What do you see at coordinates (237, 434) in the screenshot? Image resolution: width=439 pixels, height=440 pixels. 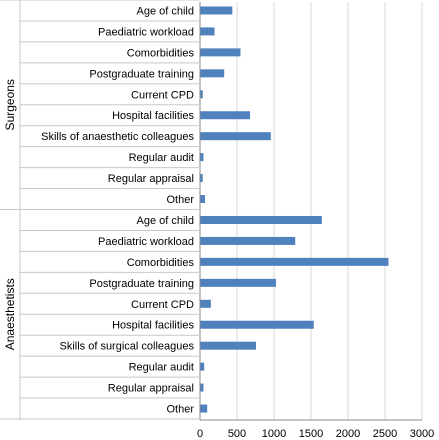 I see `x-tick-label: 500` at bounding box center [237, 434].